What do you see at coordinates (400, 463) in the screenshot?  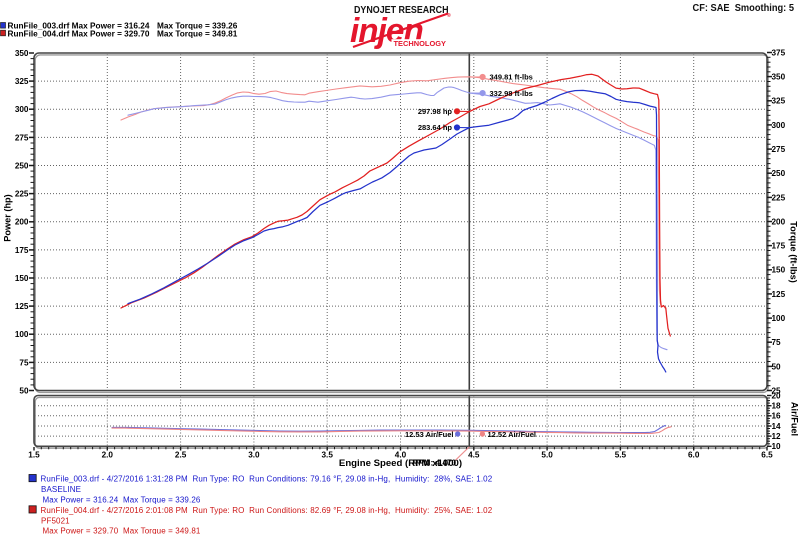 I see `svg-text: Engine Speed (RPM x1000)` at bounding box center [400, 463].